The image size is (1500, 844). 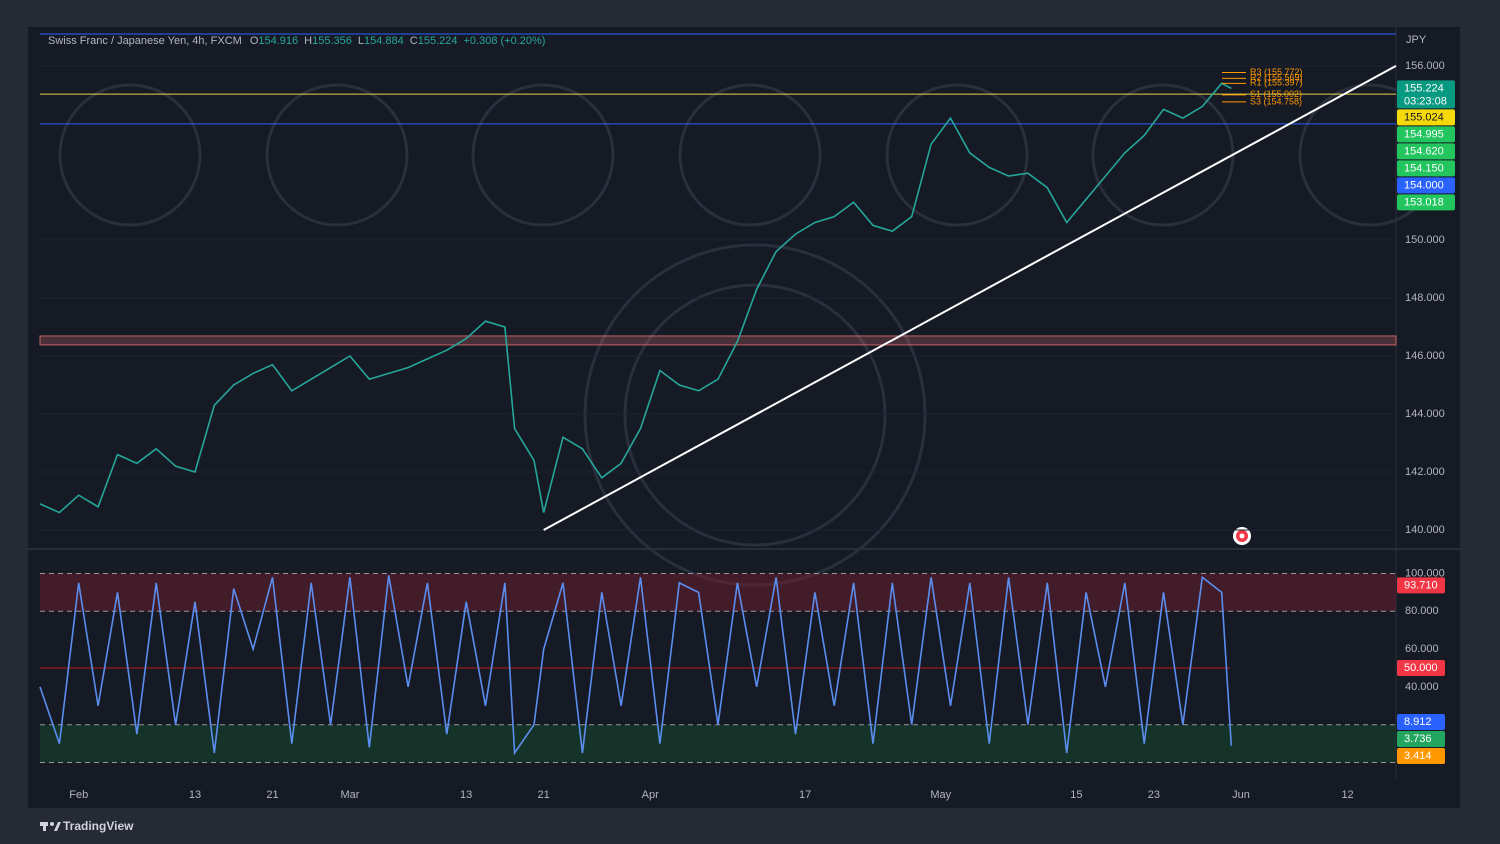 I want to click on price-label: 154.000, so click(x=1424, y=185).